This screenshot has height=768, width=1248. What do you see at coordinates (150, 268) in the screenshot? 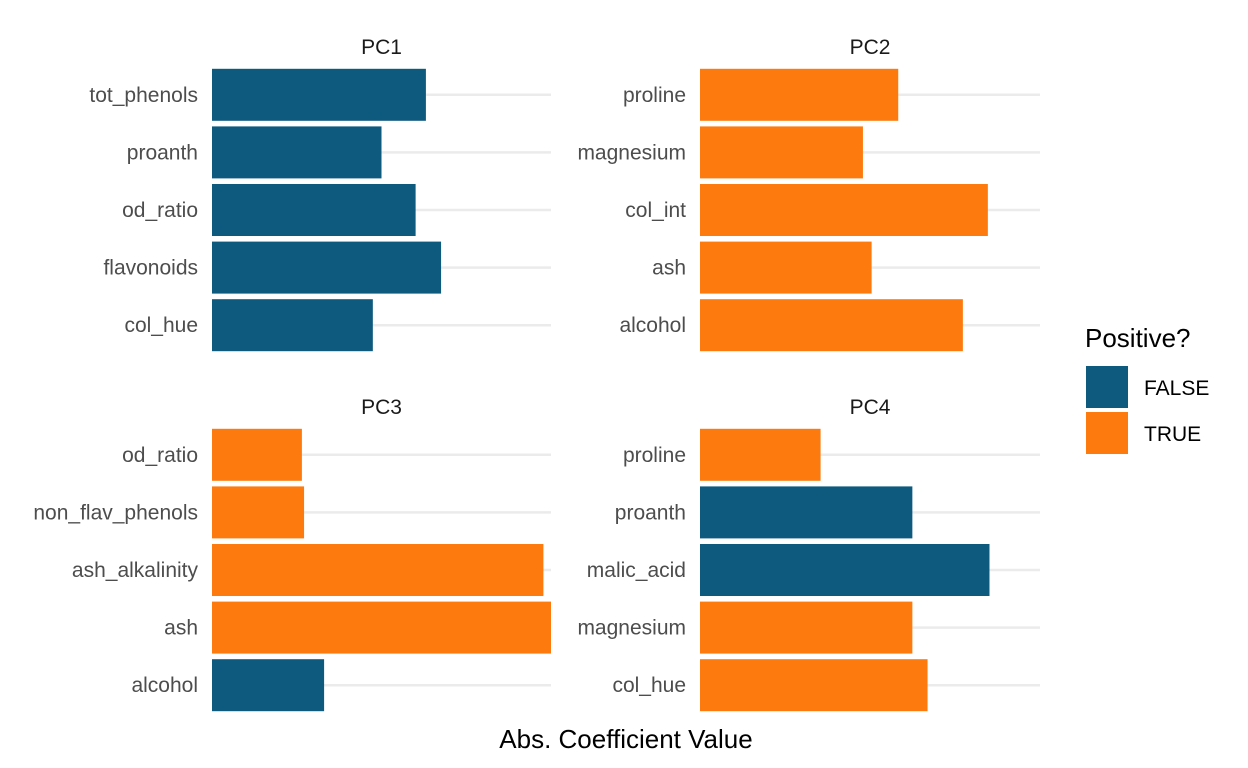
I see `category-label: flavonoids` at bounding box center [150, 268].